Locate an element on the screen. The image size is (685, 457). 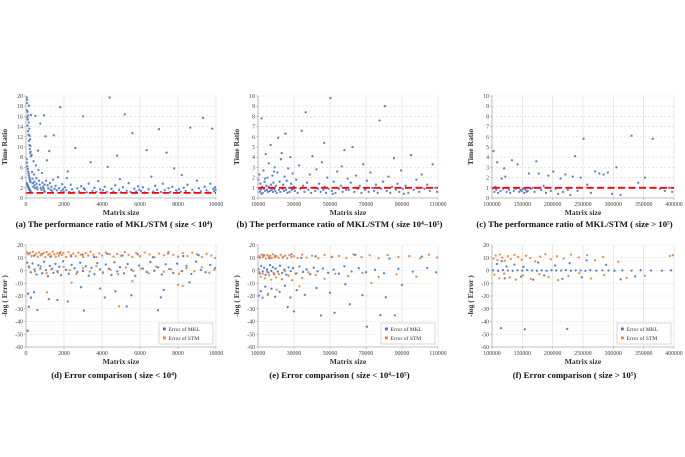
y-tick-label: 10 is located at coordinates (252, 259).